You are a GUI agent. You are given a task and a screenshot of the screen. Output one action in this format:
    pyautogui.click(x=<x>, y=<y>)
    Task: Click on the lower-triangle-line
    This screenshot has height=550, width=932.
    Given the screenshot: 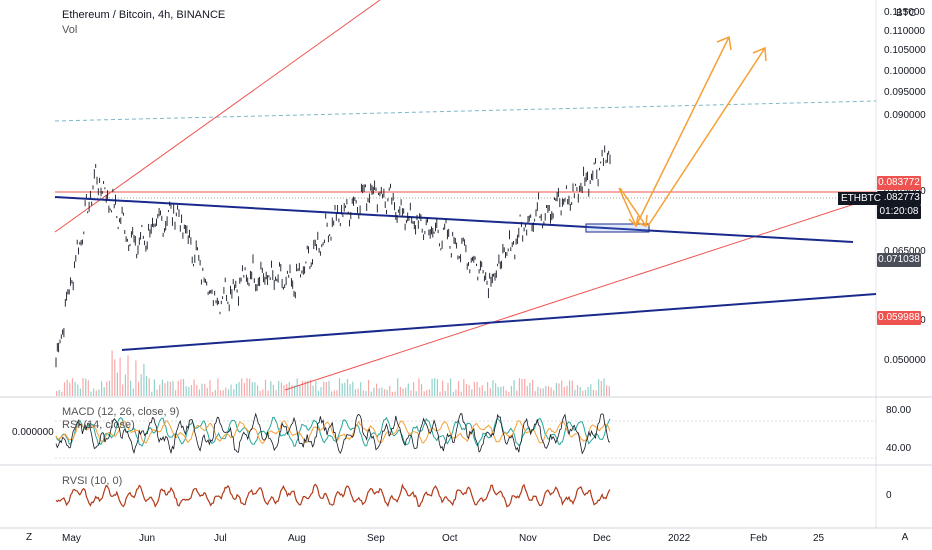 What is the action you would take?
    pyautogui.click(x=499, y=322)
    